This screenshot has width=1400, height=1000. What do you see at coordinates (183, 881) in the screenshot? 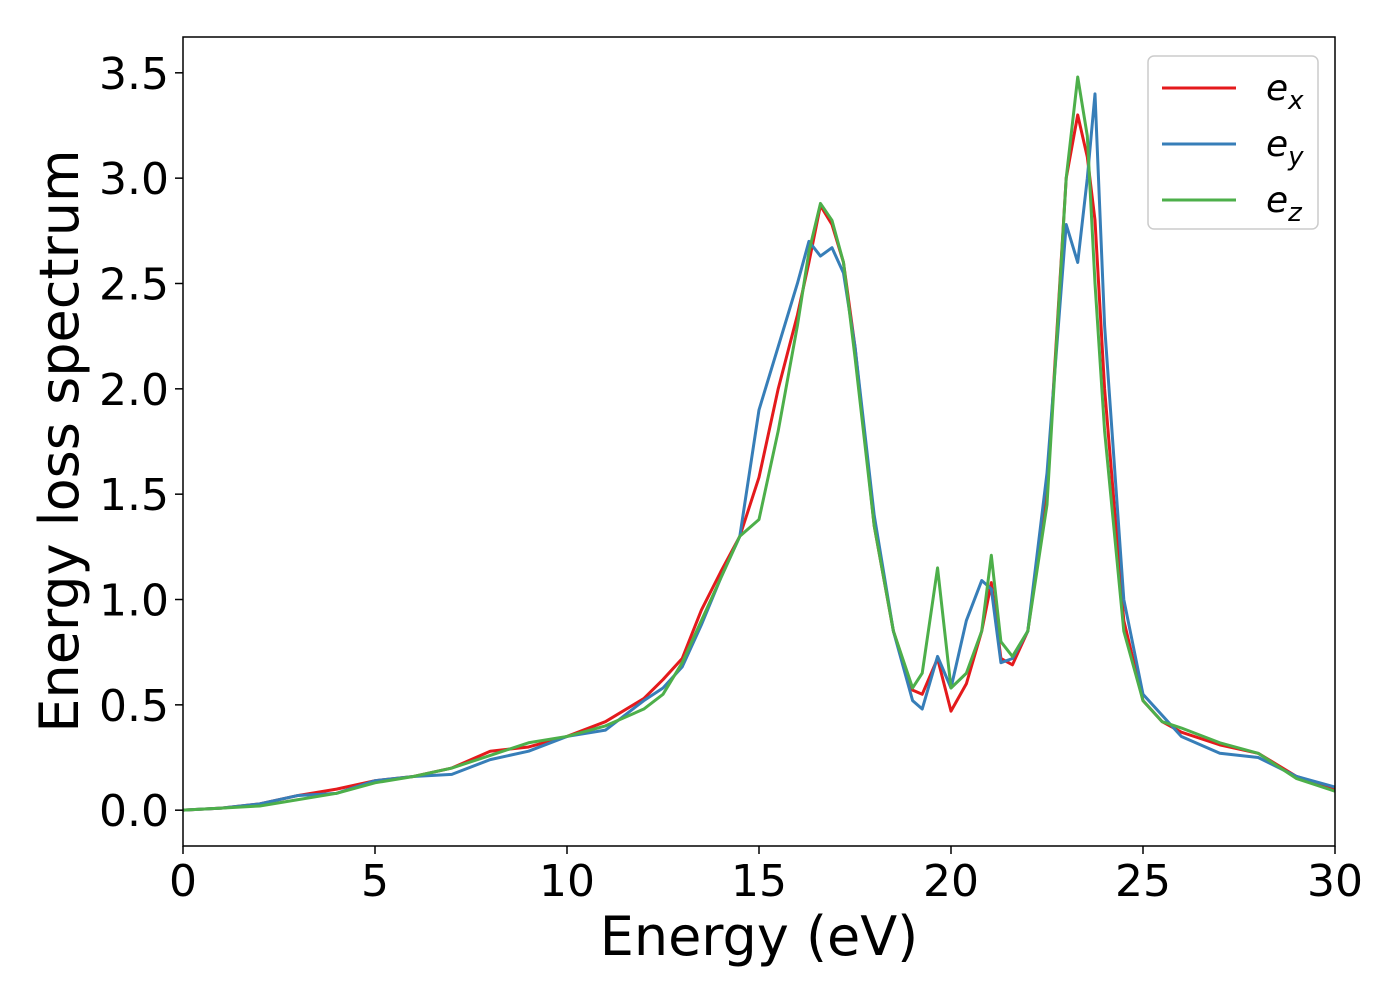
I see `x-tick-label: 0` at bounding box center [183, 881].